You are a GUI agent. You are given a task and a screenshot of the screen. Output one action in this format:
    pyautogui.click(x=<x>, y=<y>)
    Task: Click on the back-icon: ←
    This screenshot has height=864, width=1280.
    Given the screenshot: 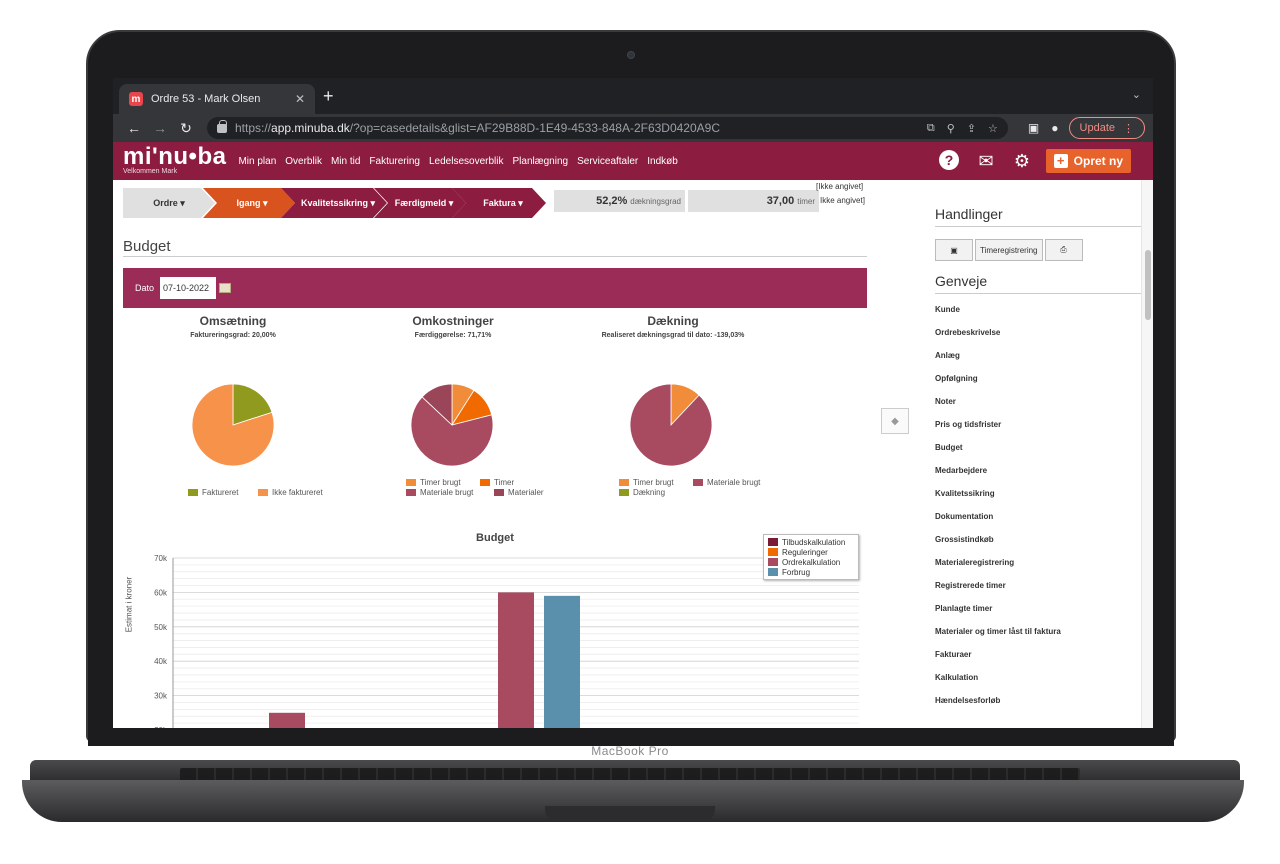 What is the action you would take?
    pyautogui.click(x=134, y=128)
    